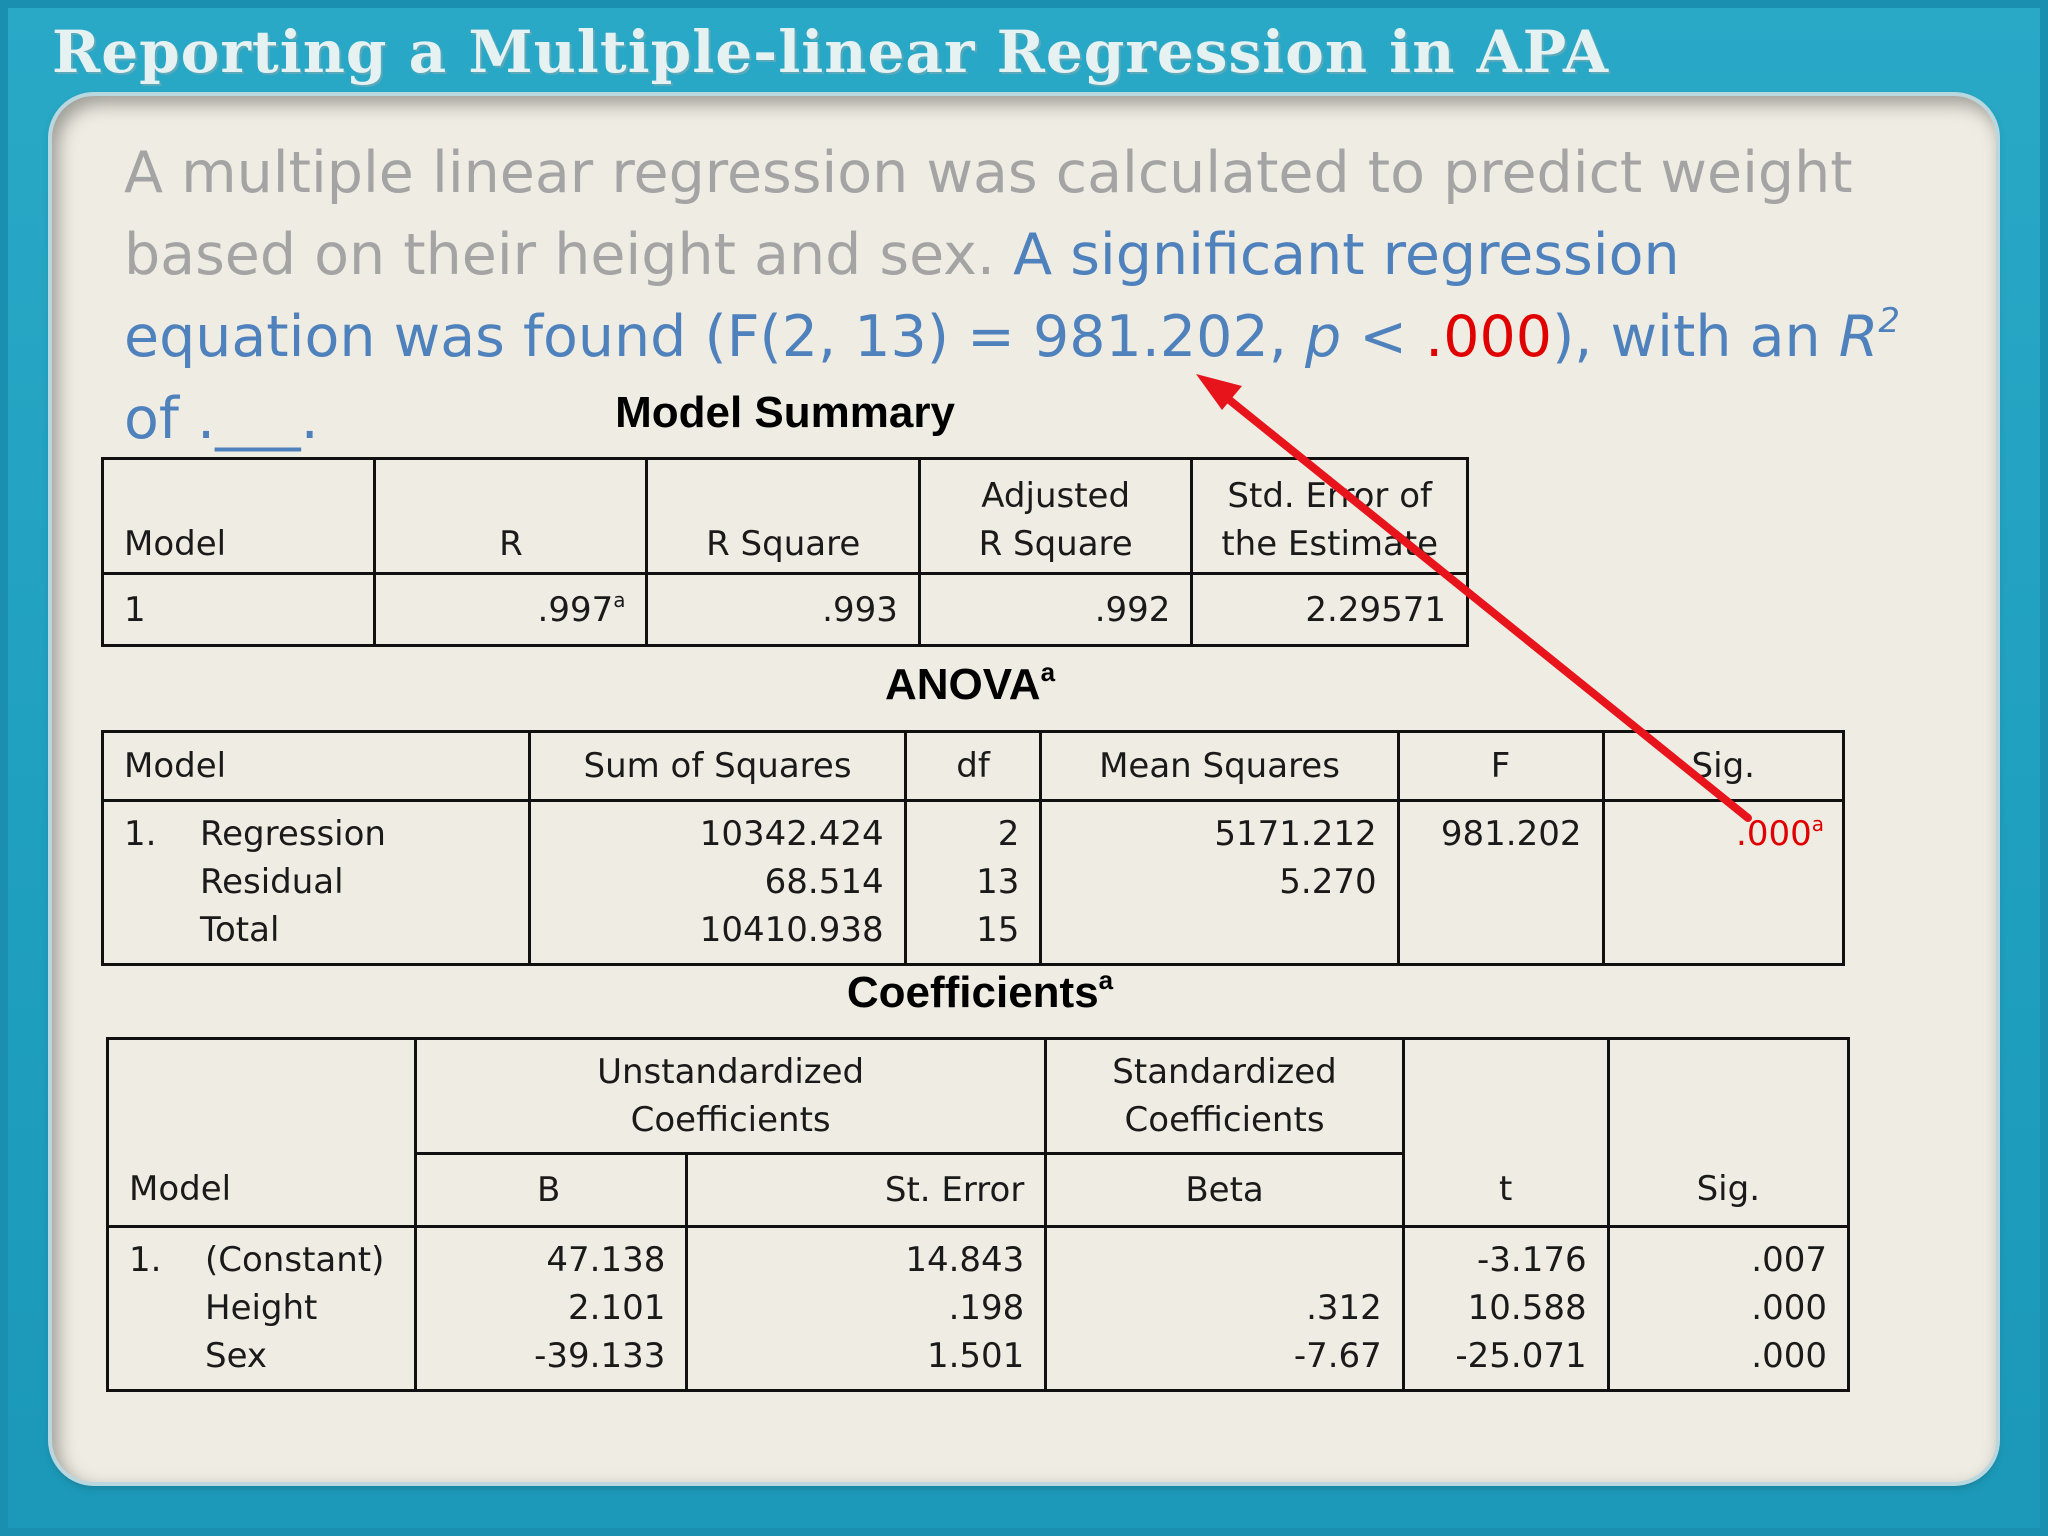 Image resolution: width=2048 pixels, height=1536 pixels. What do you see at coordinates (986, 1308) in the screenshot?
I see `coef-se-height: .198` at bounding box center [986, 1308].